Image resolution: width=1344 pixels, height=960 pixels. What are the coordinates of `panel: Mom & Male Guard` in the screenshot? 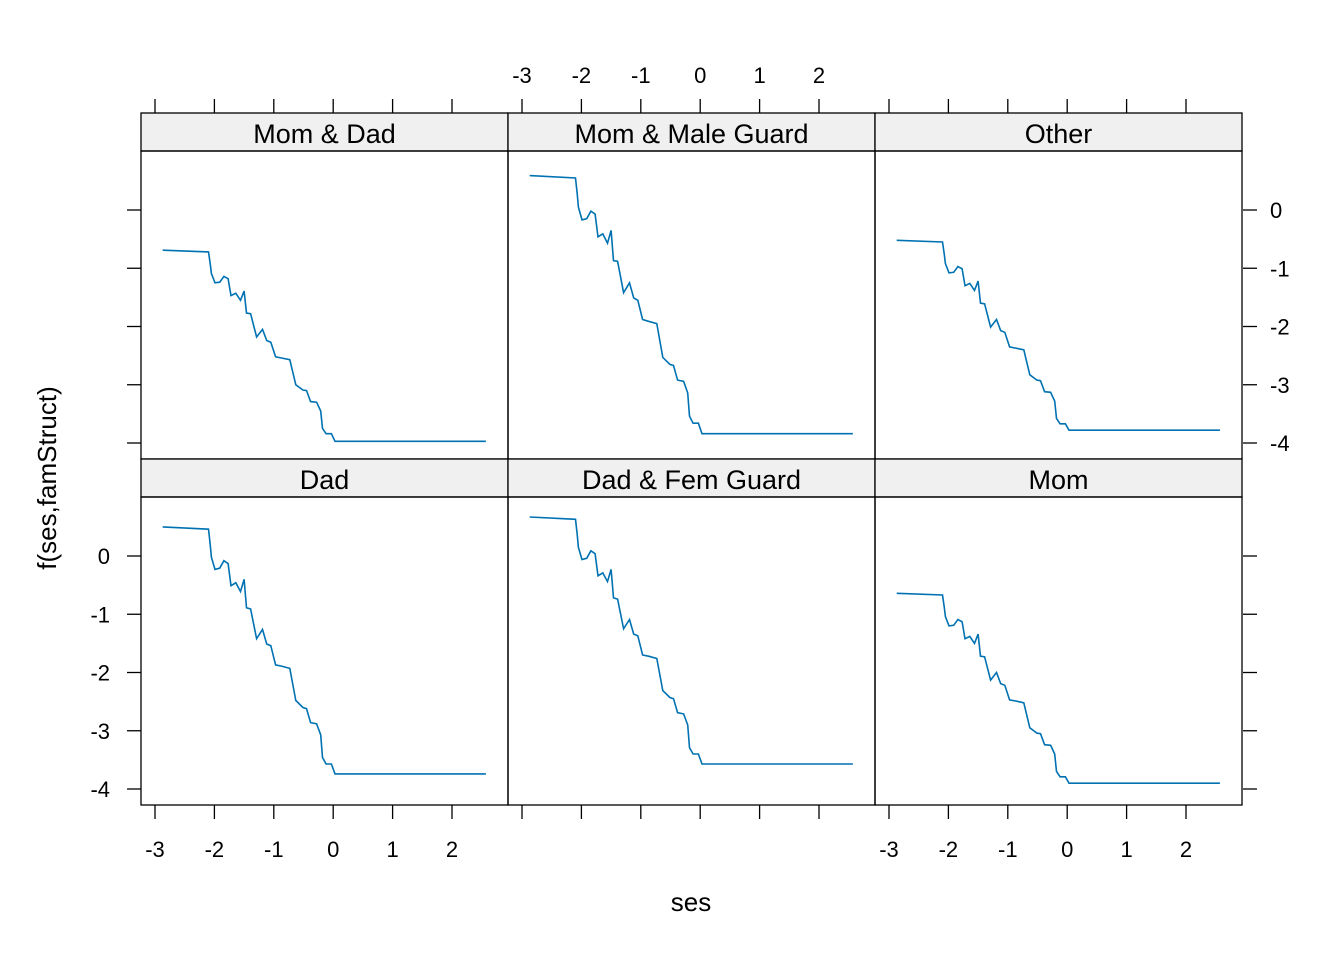 It's located at (691, 286).